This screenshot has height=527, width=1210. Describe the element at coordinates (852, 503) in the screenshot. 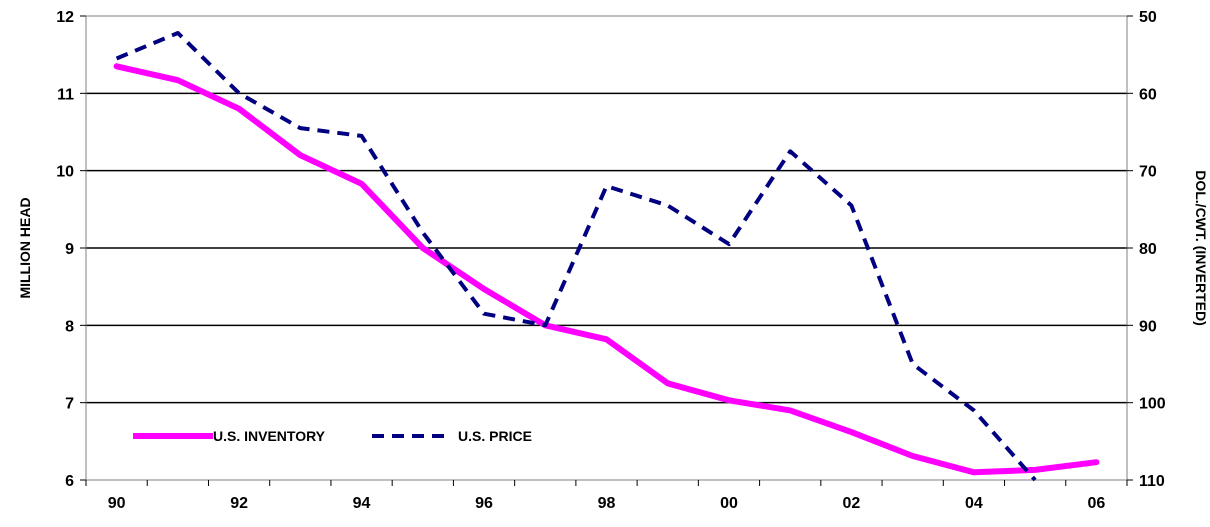

I see `x-tick-label: 02` at that location.